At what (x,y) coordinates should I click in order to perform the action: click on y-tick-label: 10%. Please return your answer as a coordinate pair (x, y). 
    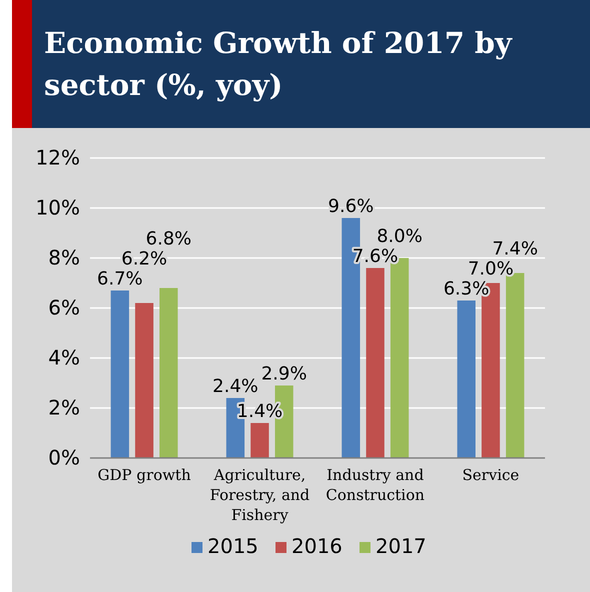
    Looking at the image, I should click on (58, 207).